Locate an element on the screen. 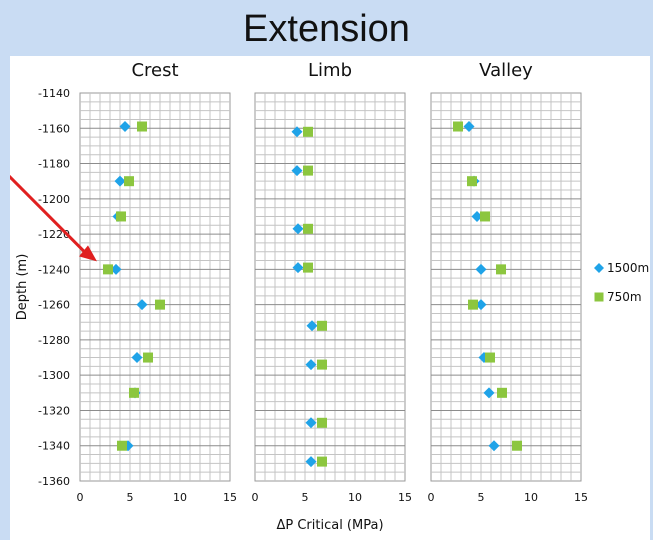 The height and width of the screenshot is (540, 653). panel-title-limb: Limb is located at coordinates (330, 70).